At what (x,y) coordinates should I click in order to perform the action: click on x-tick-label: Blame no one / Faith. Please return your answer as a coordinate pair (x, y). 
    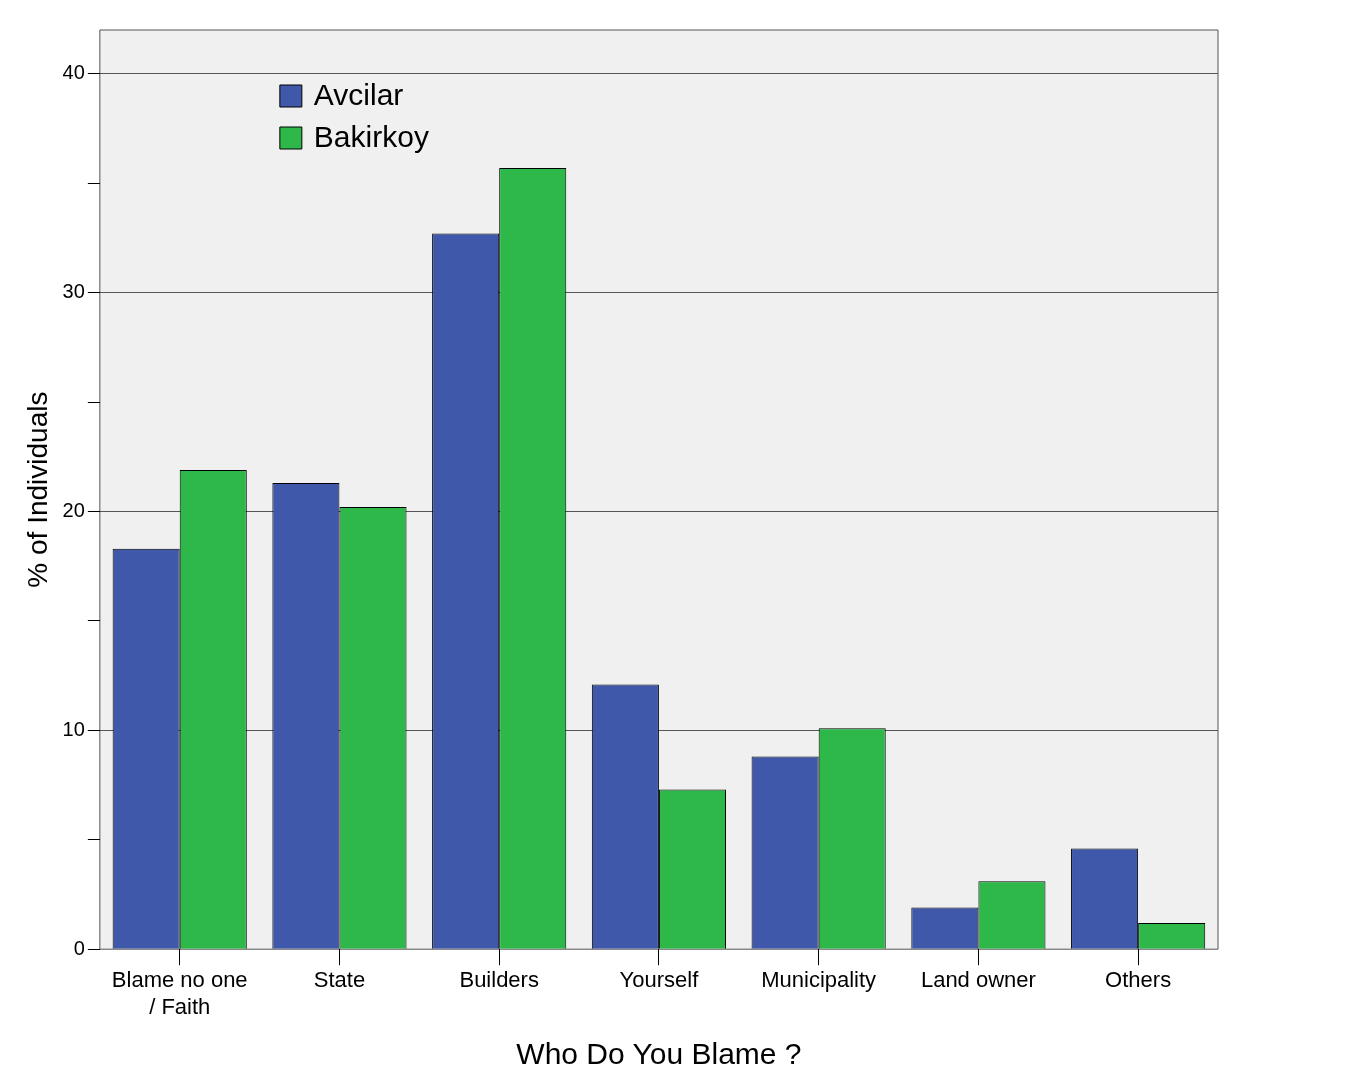
    Looking at the image, I should click on (179, 993).